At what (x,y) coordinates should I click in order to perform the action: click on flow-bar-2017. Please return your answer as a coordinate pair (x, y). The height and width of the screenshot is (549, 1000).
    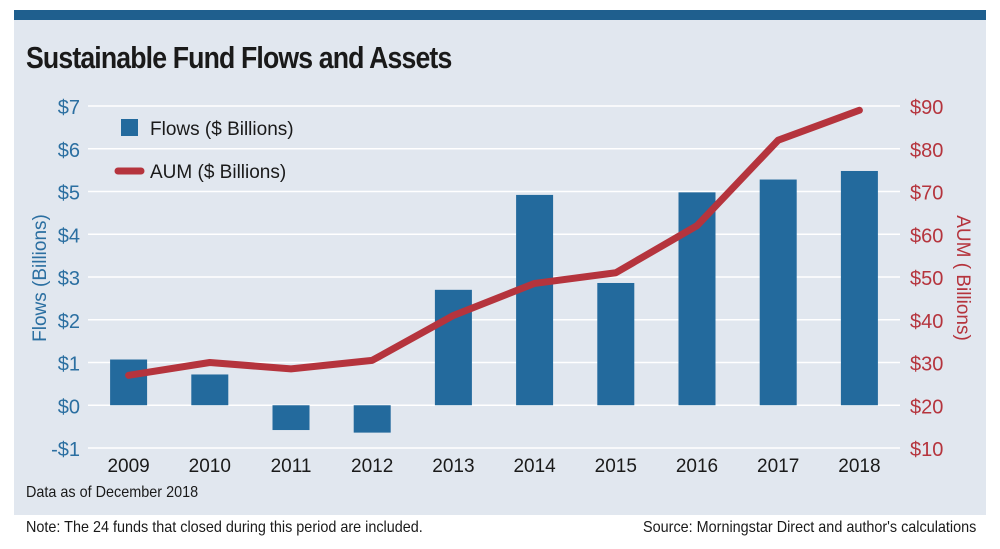
    Looking at the image, I should click on (778, 292).